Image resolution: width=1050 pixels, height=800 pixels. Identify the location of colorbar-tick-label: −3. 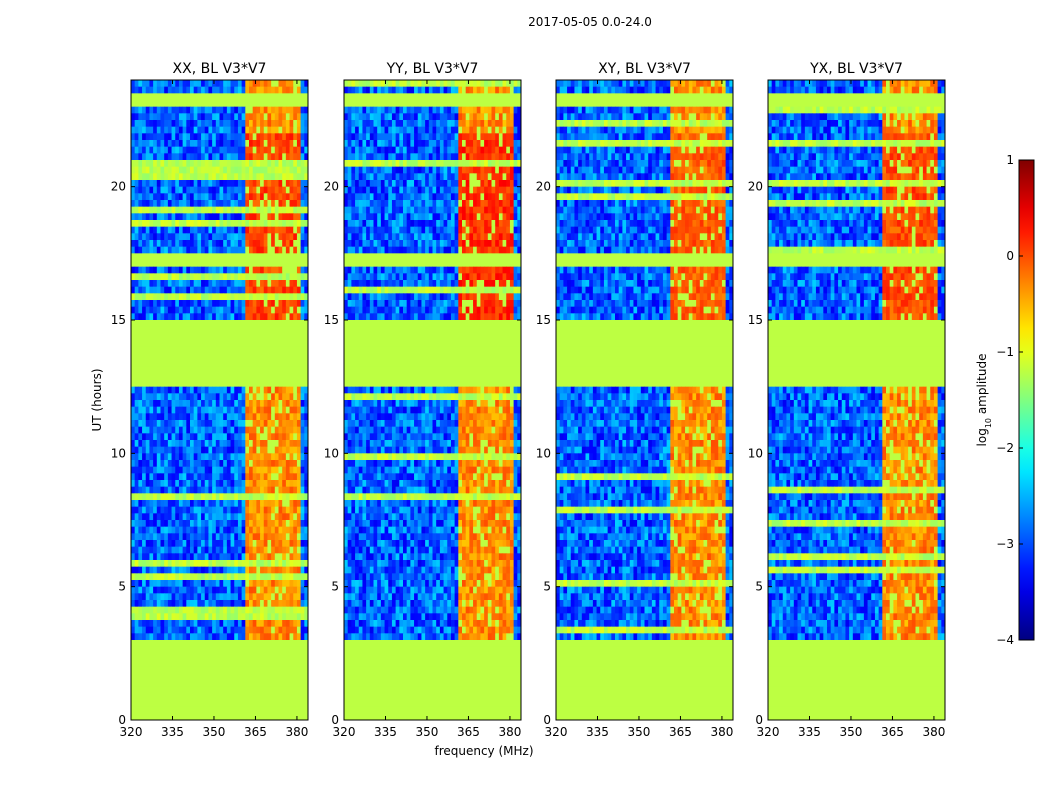
(1005, 544).